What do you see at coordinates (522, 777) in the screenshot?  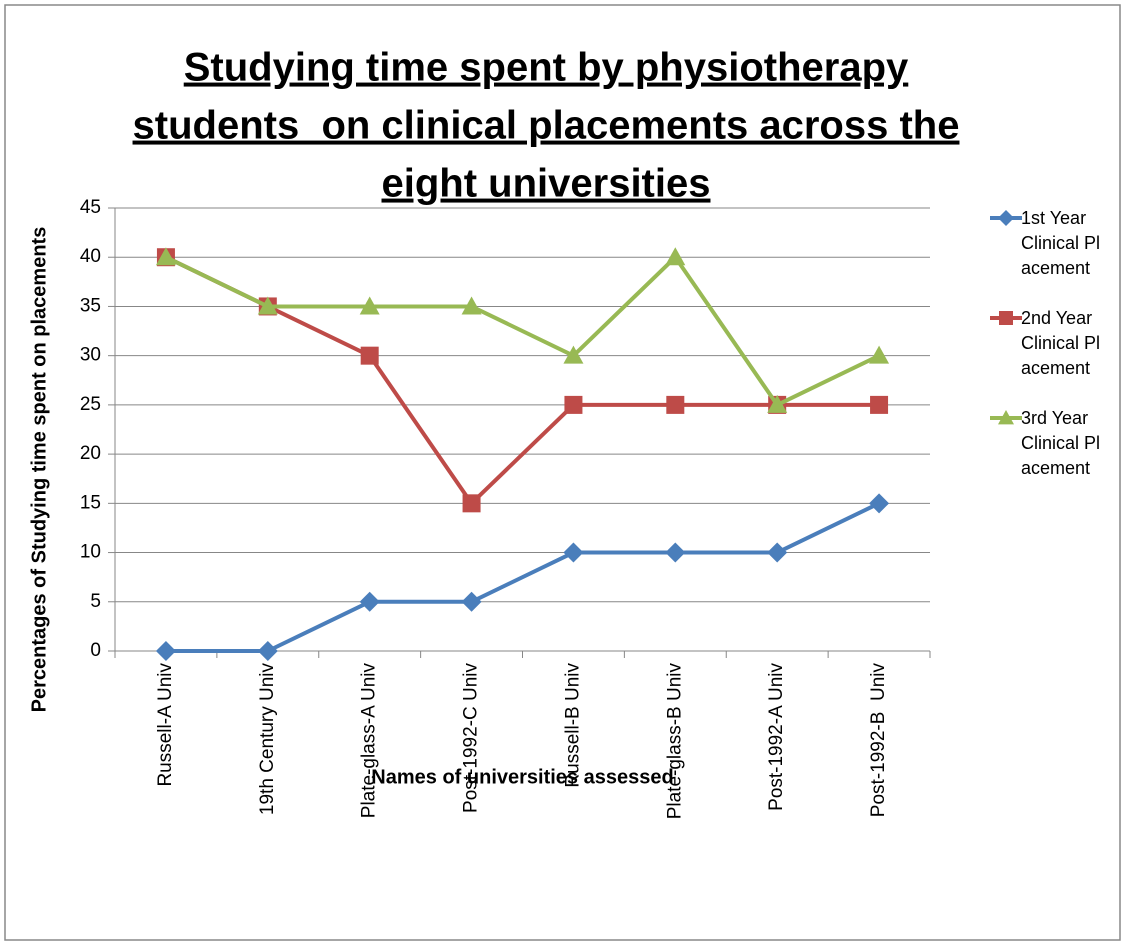 I see `x-axis-title: Names of universities assessed` at bounding box center [522, 777].